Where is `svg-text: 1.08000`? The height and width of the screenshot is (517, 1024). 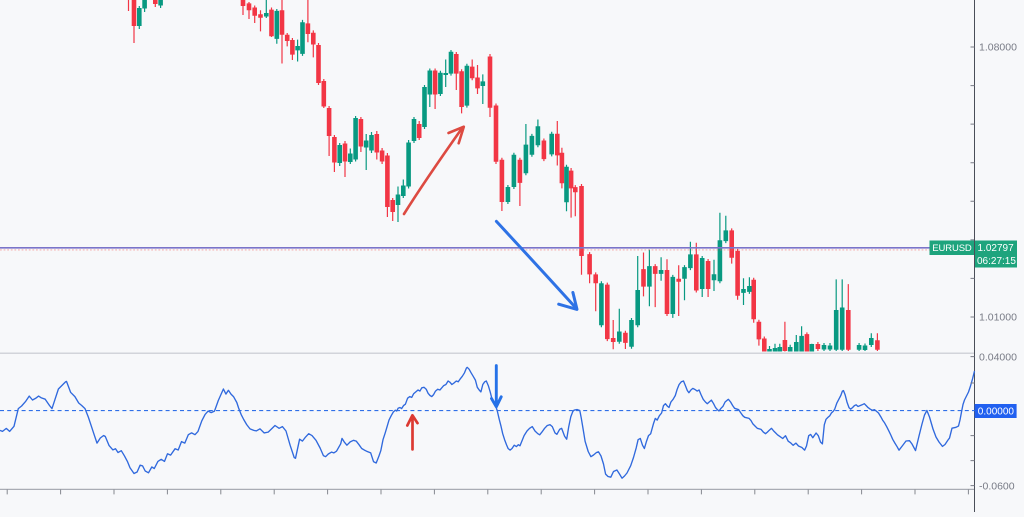
svg-text: 1.08000 is located at coordinates (998, 48).